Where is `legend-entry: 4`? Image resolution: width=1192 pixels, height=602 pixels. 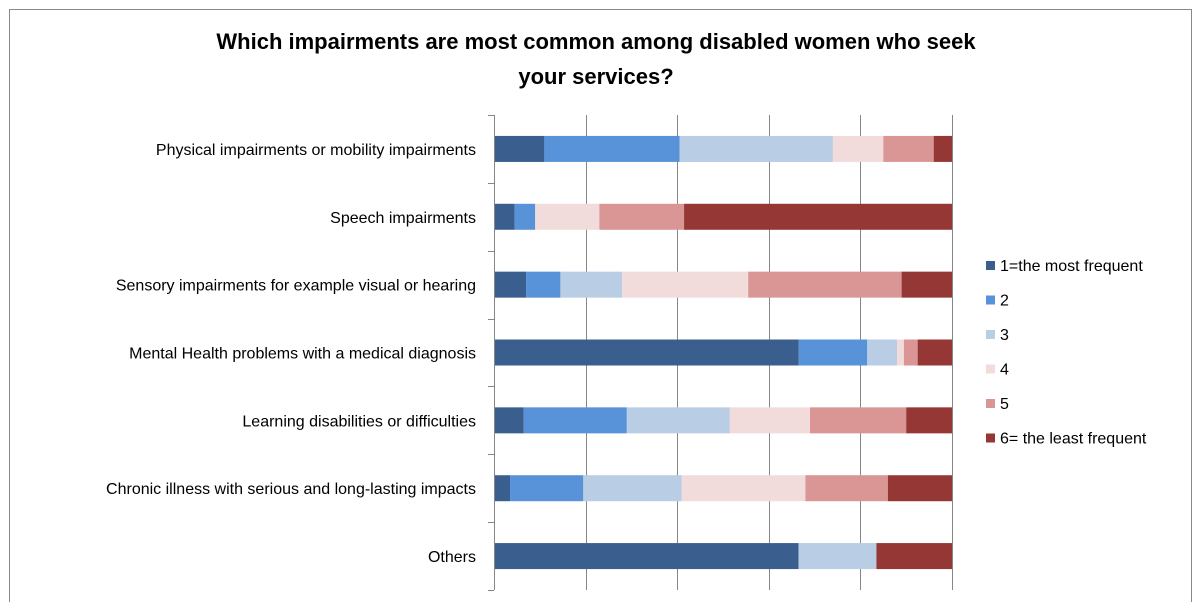 legend-entry: 4 is located at coordinates (1004, 370).